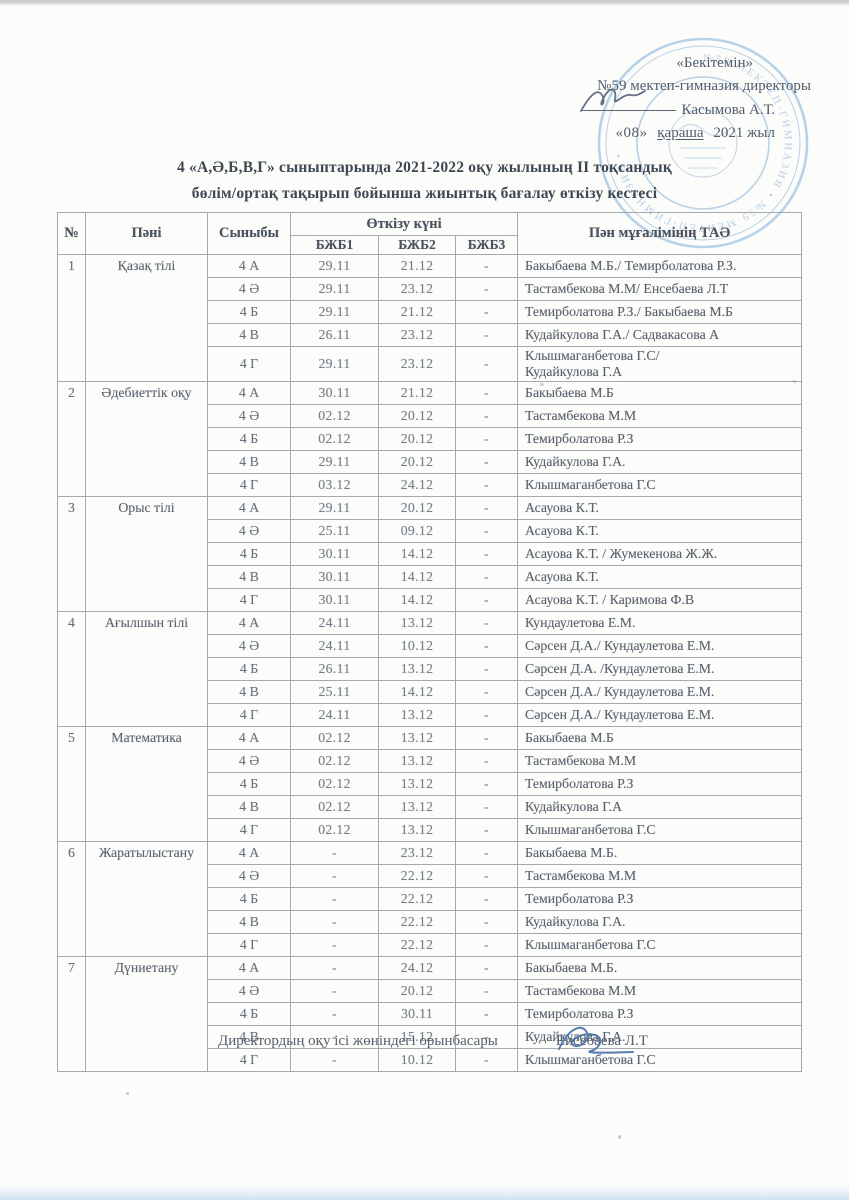  I want to click on bzb2-date-cell: 09.12, so click(417, 531).